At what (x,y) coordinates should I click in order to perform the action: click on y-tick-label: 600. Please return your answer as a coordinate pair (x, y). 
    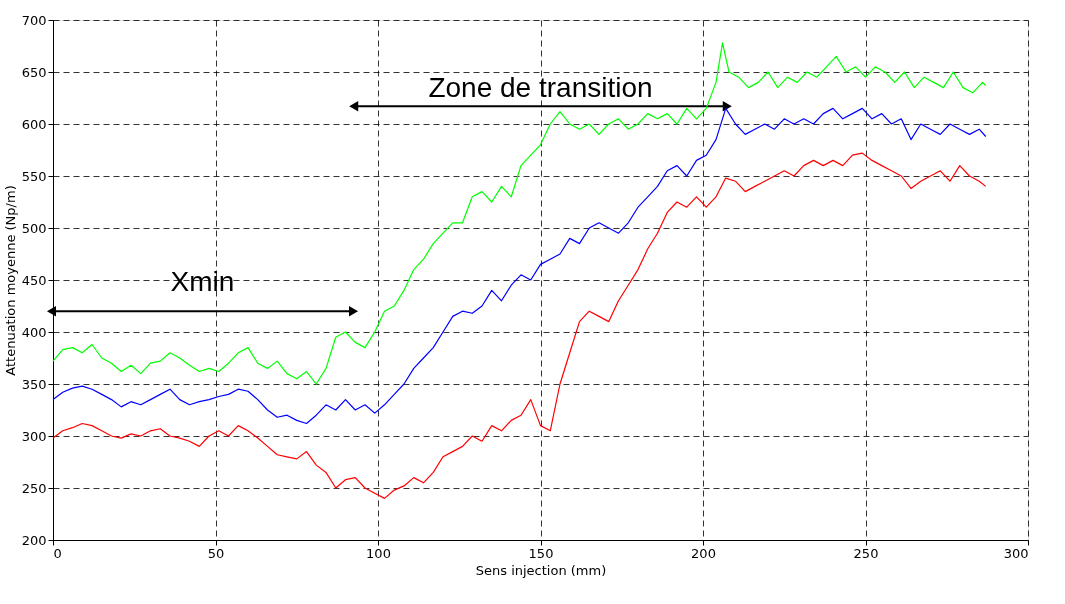
    Looking at the image, I should click on (34, 124).